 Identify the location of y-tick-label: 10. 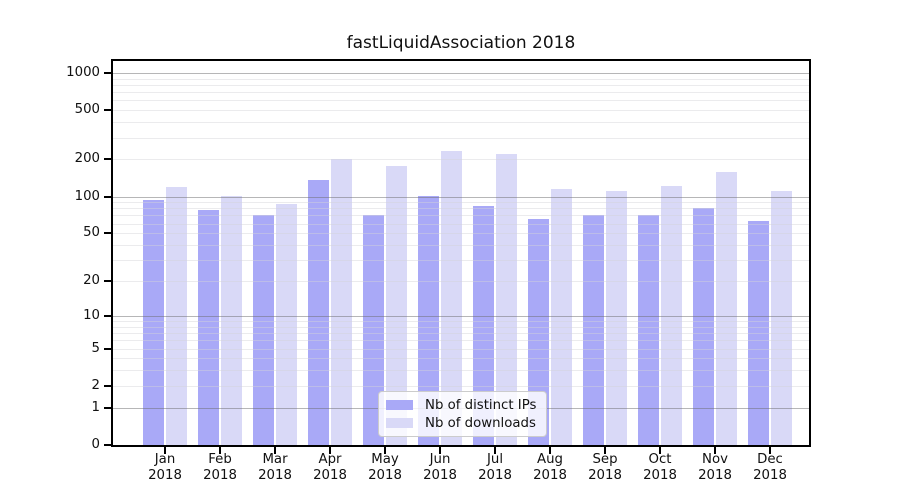
(91, 315).